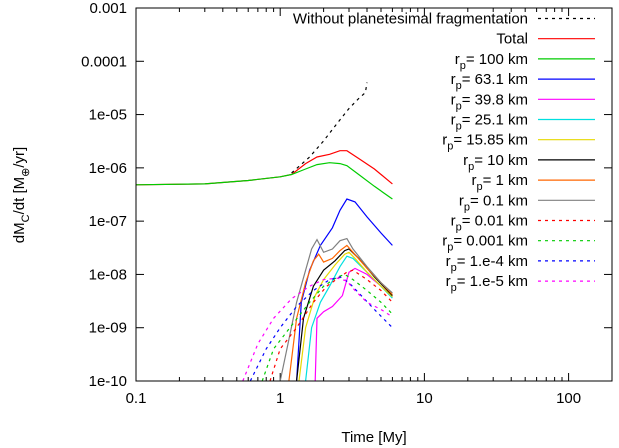  Describe the element at coordinates (492, 281) in the screenshot. I see `legend-rp-value: = 1.e-5 km` at that location.